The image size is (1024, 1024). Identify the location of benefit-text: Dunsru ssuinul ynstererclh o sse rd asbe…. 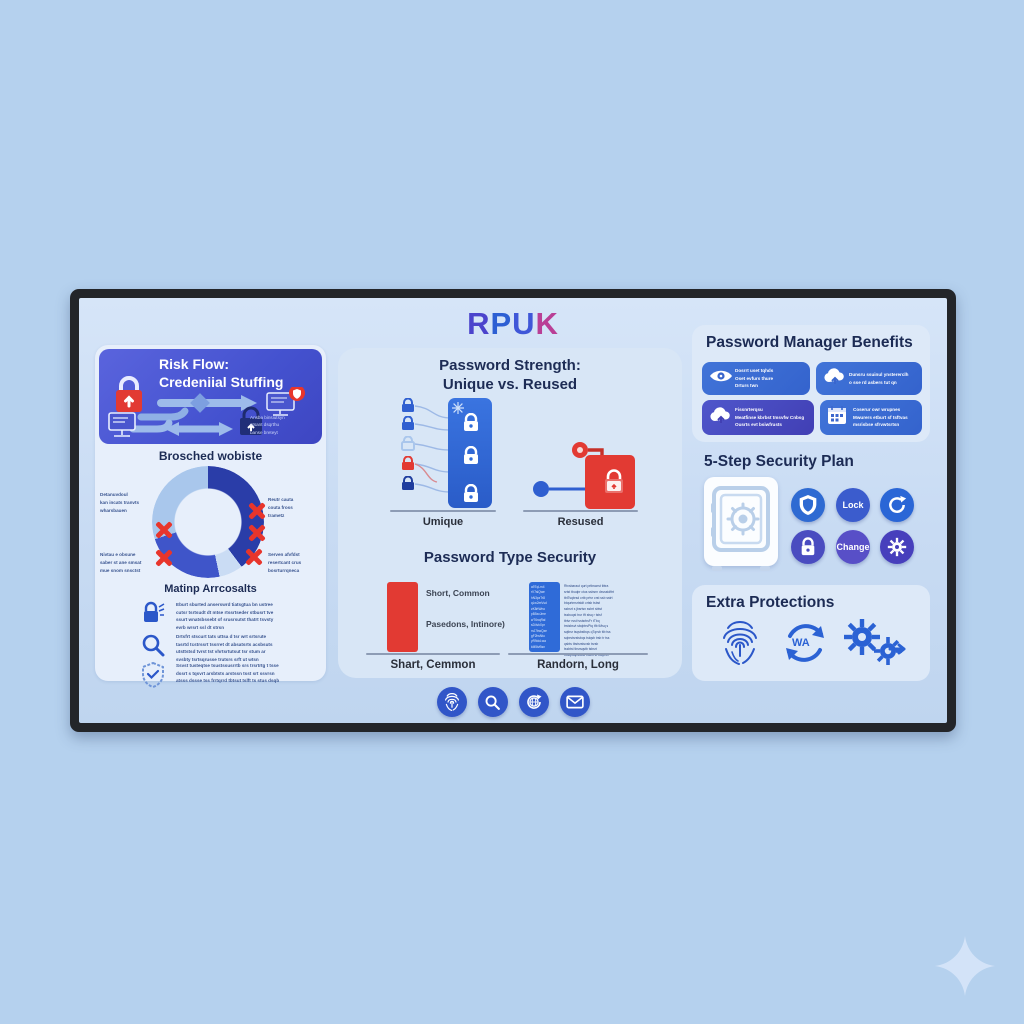
(879, 378).